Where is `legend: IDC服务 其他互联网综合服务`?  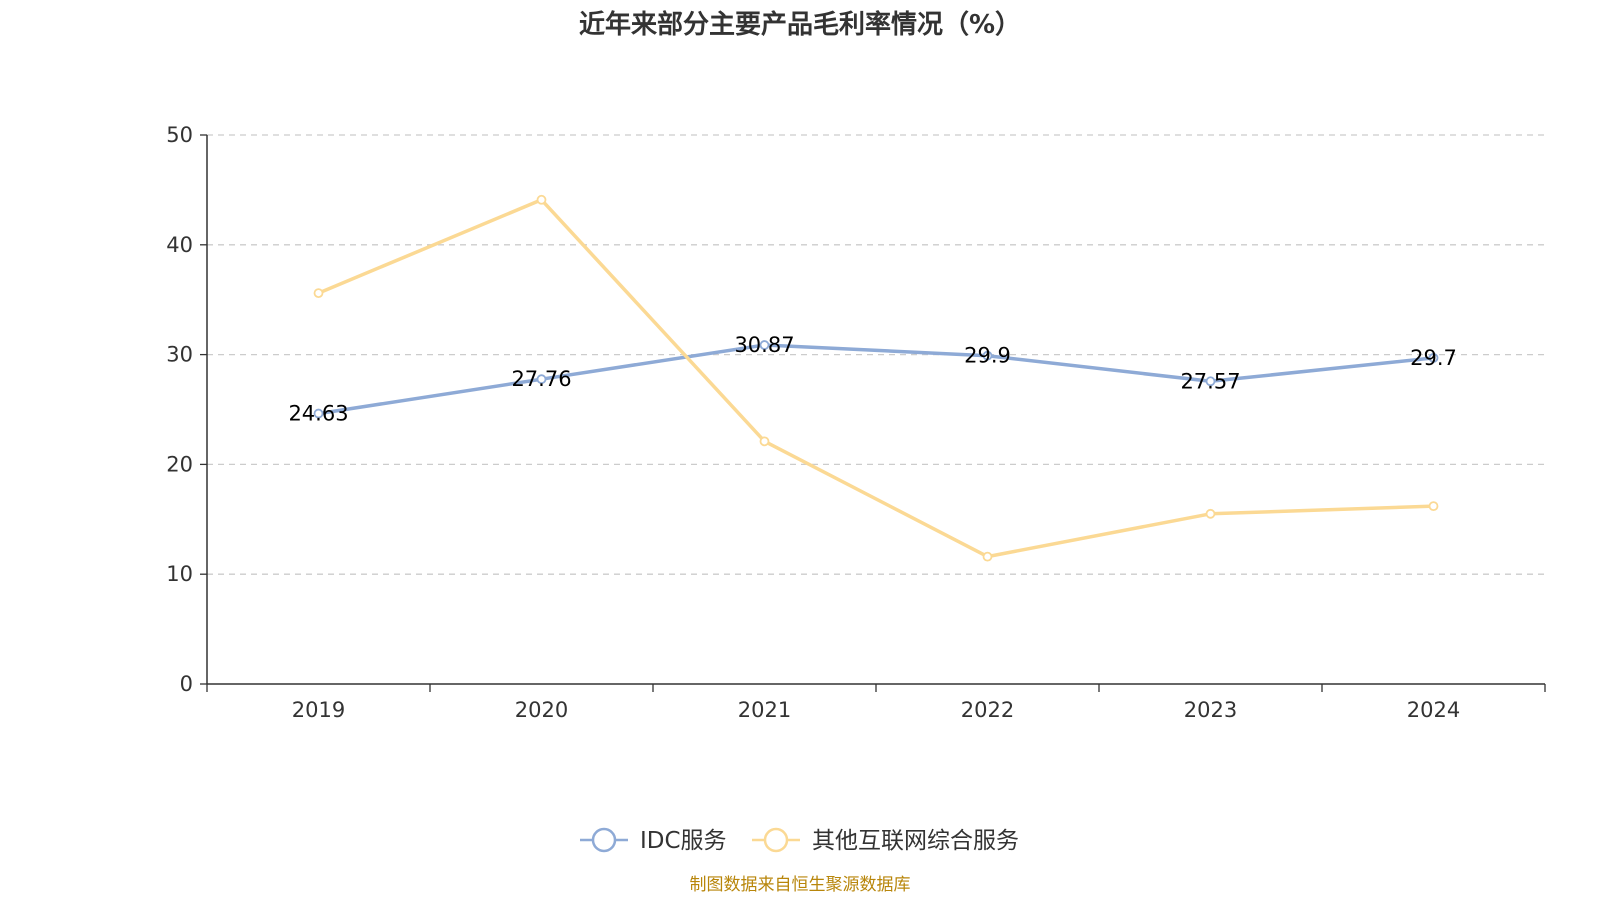 legend: IDC服务 其他互联网综合服务 is located at coordinates (799, 840).